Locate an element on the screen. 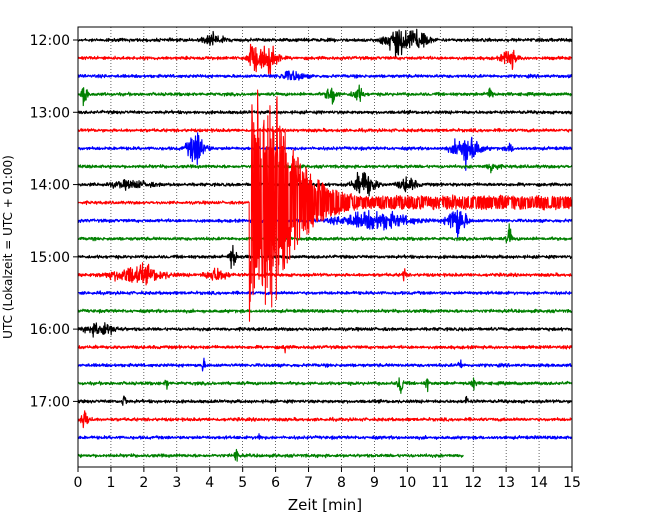 This screenshot has width=650, height=524. y-tick-label: 13:00 is located at coordinates (50, 113).